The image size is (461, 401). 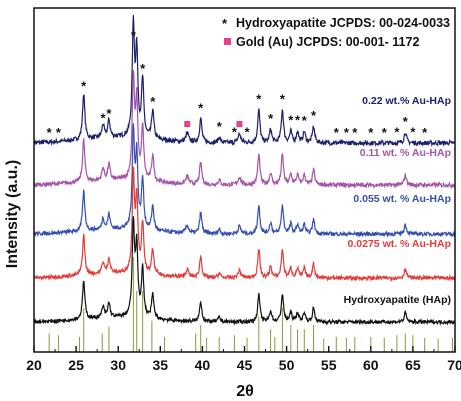 What do you see at coordinates (213, 124) in the screenshot?
I see `au-square-markers` at bounding box center [213, 124].